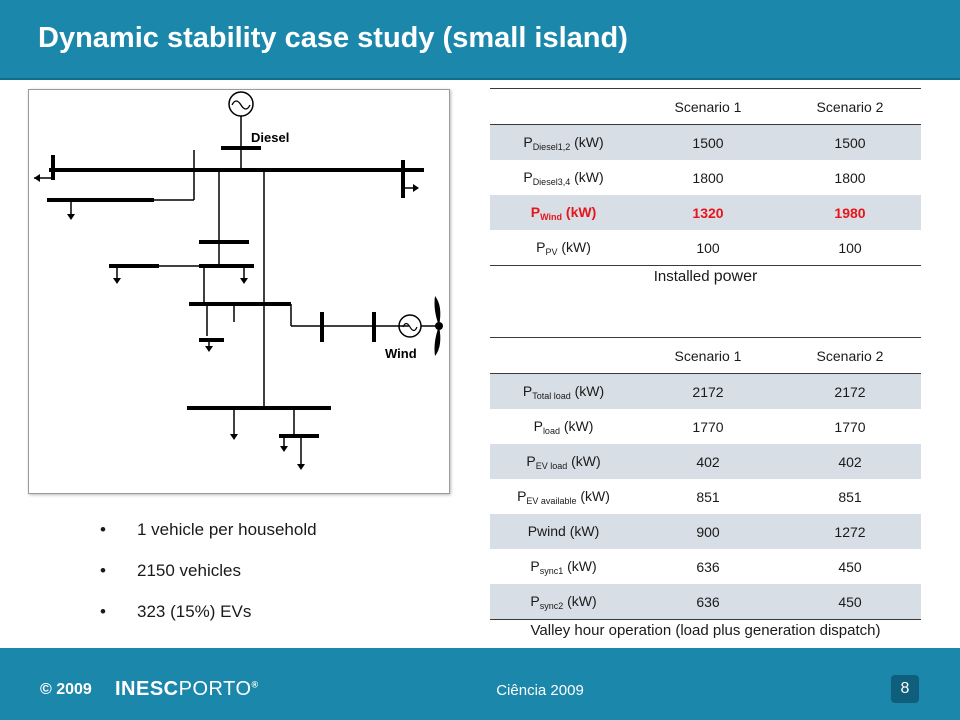  I want to click on scenario1-value: 1320, so click(708, 212).